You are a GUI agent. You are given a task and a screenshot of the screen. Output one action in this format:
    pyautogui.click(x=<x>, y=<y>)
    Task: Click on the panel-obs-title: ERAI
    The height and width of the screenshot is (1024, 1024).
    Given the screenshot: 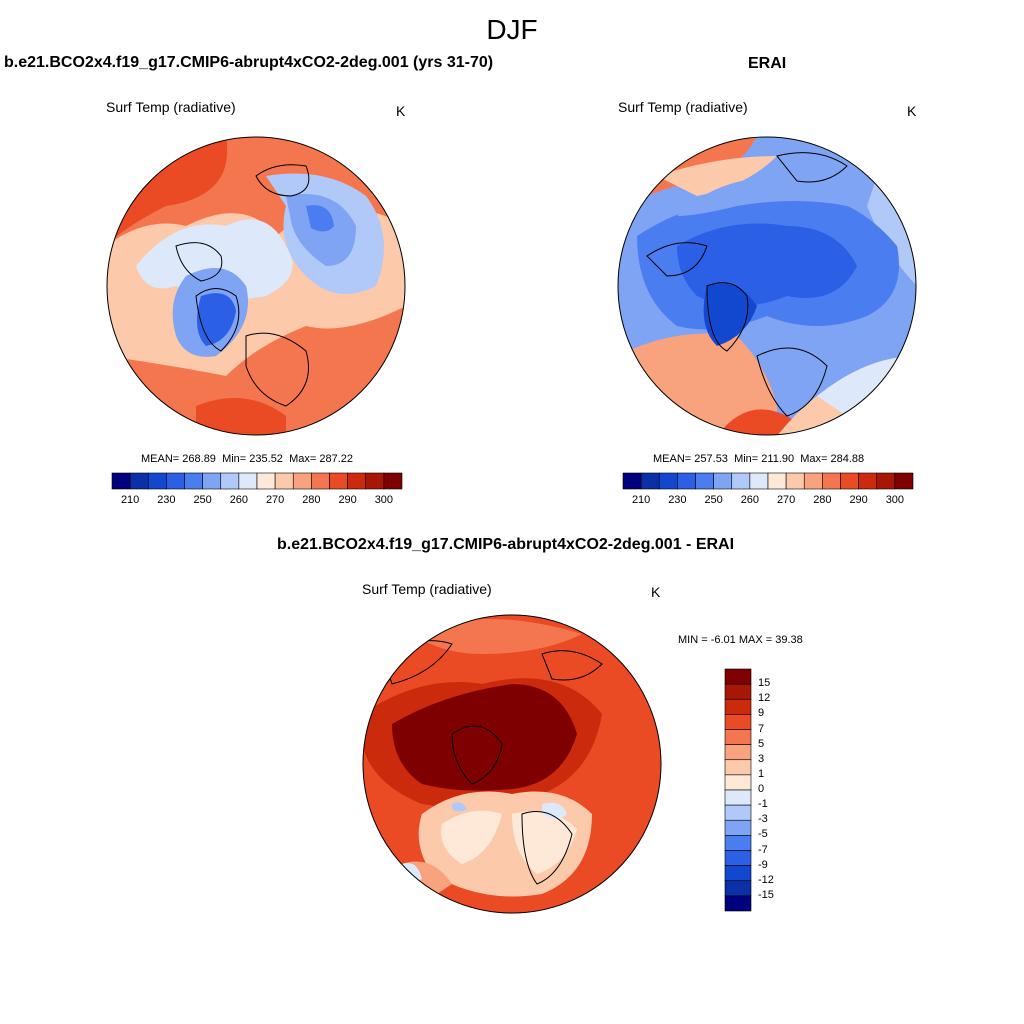 What is the action you would take?
    pyautogui.click(x=767, y=63)
    